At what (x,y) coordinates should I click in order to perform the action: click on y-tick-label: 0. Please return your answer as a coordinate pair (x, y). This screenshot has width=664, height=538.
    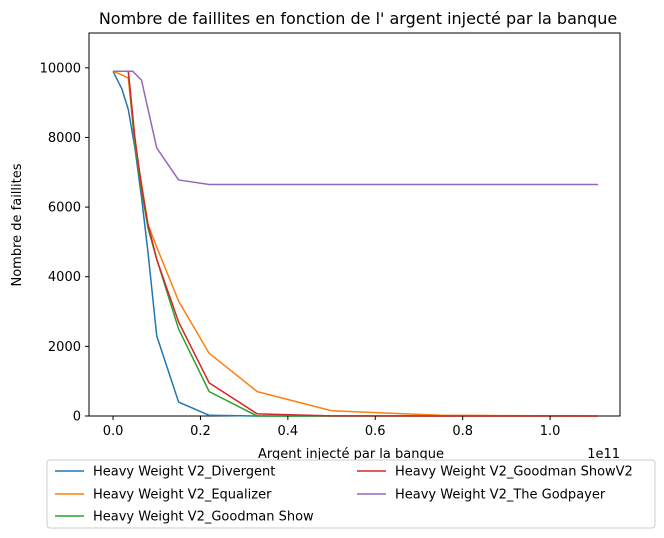
    Looking at the image, I should click on (77, 417).